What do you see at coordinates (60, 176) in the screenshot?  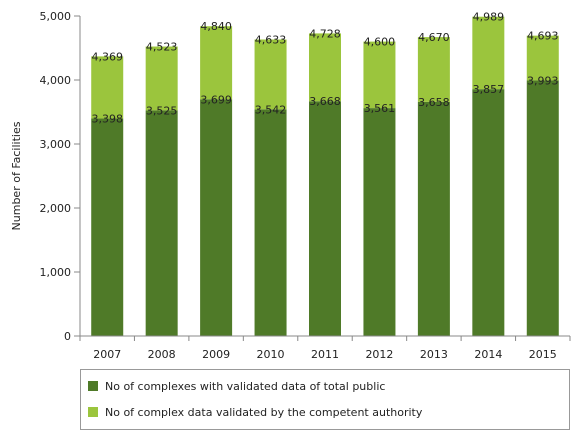 I see `y-axis: 0 1,000 2,000 3,000 4,000 5,000` at bounding box center [60, 176].